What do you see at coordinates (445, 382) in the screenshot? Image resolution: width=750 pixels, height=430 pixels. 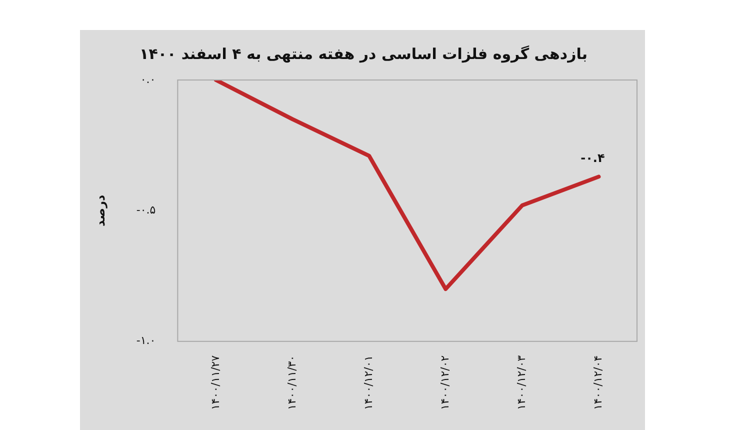 I see `x-tick-label: ۱۴۰۰/۱۲/۰۲` at bounding box center [445, 382].